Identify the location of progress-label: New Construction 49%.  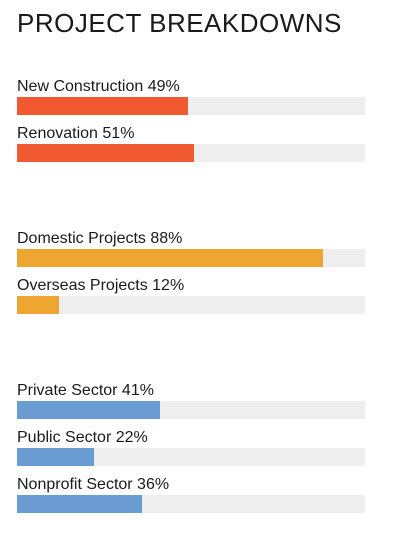
(98, 86).